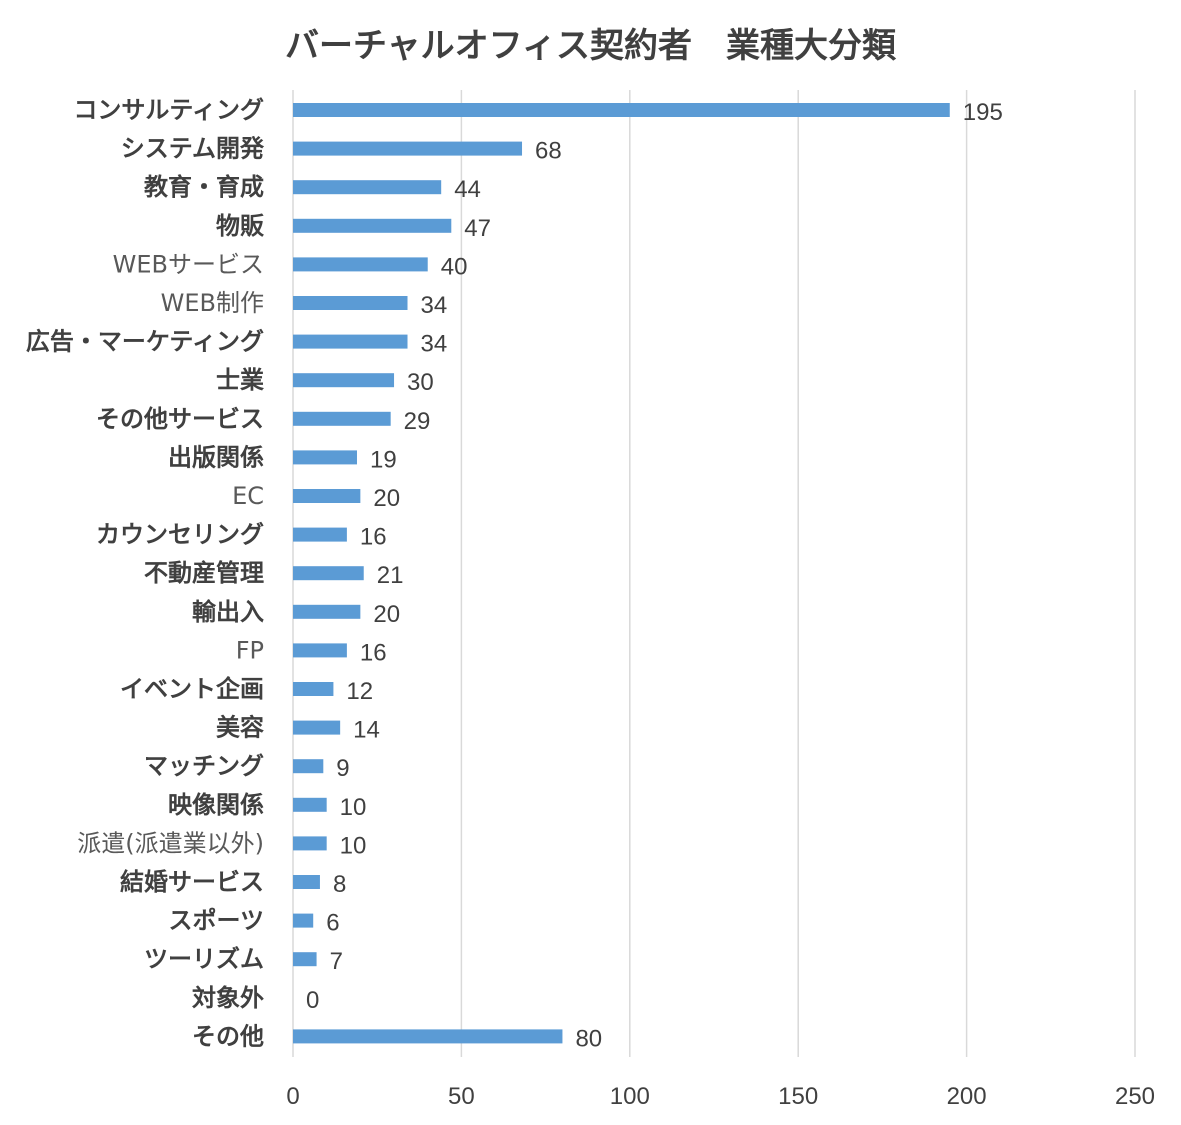 This screenshot has height=1125, width=1181. What do you see at coordinates (720, 1096) in the screenshot?
I see `x-tick-labels: 0 50 100 150 200 250` at bounding box center [720, 1096].